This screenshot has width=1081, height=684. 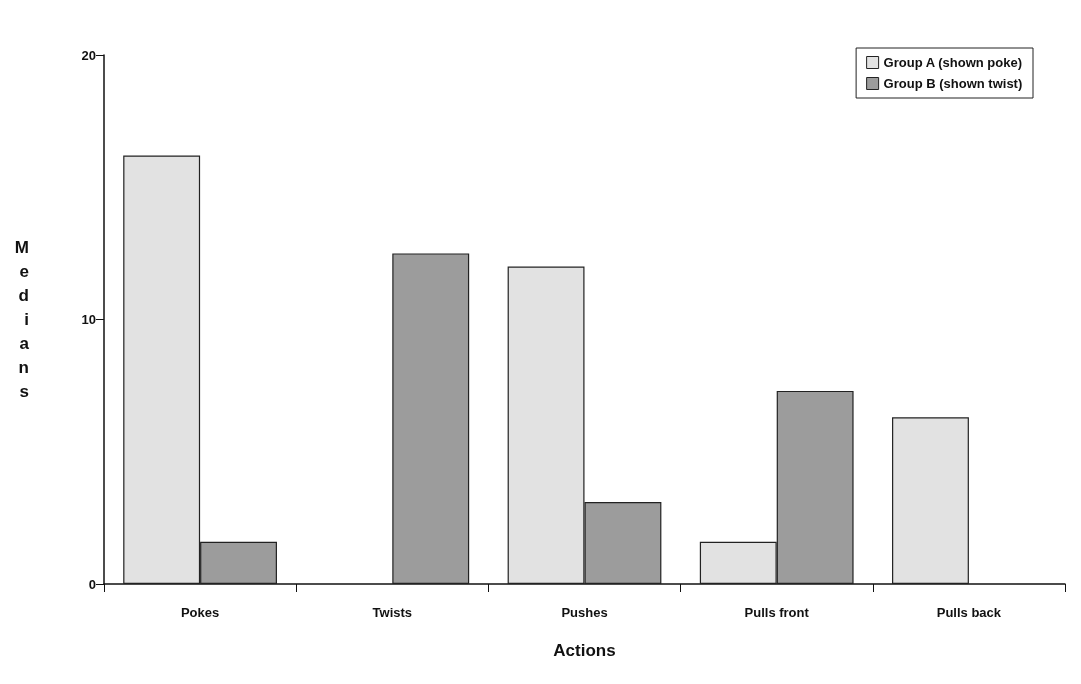 What do you see at coordinates (953, 62) in the screenshot?
I see `legend-label: Group A (shown poke)` at bounding box center [953, 62].